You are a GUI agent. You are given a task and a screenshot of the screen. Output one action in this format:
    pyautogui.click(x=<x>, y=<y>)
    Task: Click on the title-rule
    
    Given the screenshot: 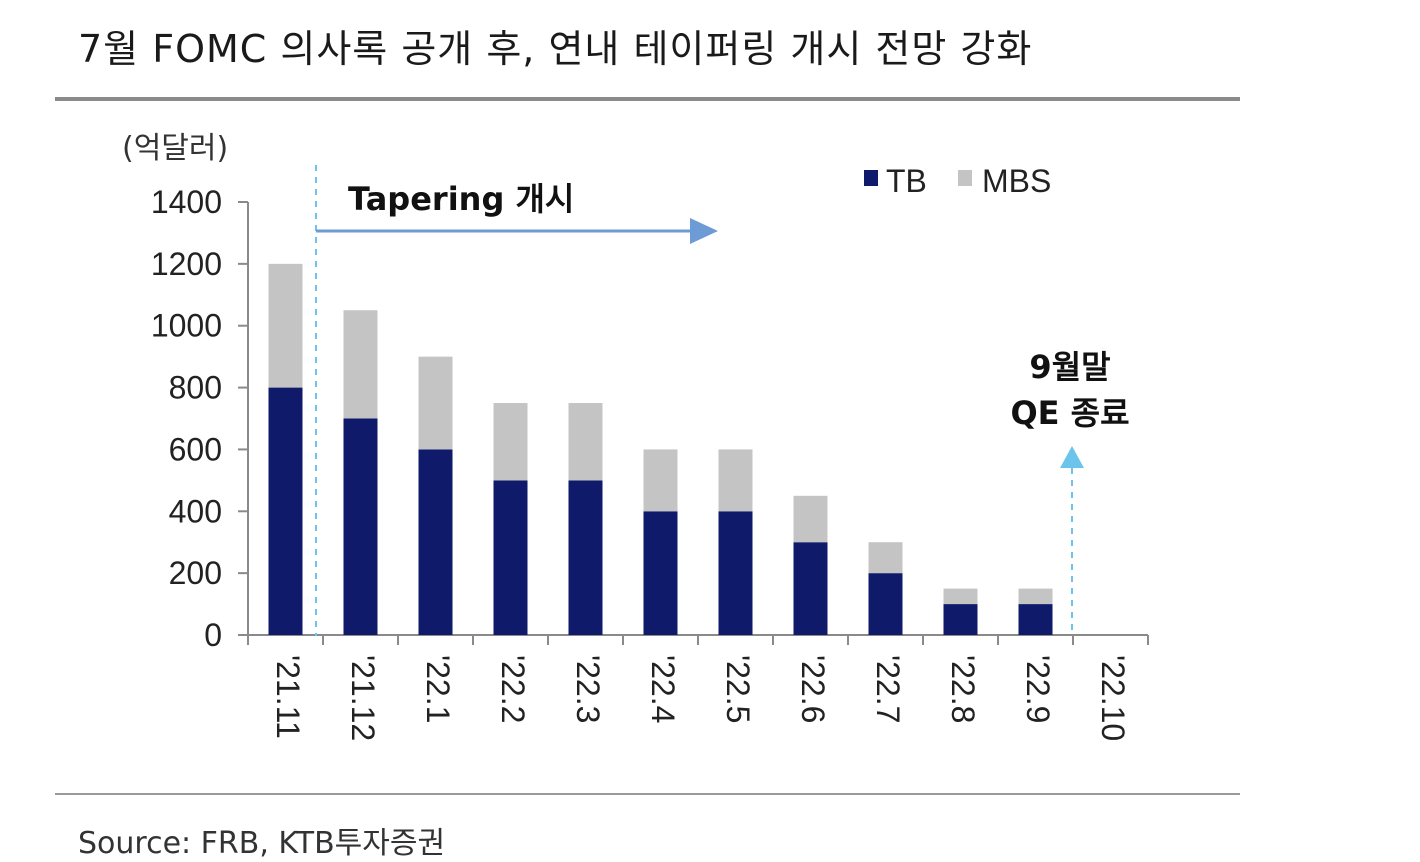 What is the action you would take?
    pyautogui.click(x=647, y=99)
    